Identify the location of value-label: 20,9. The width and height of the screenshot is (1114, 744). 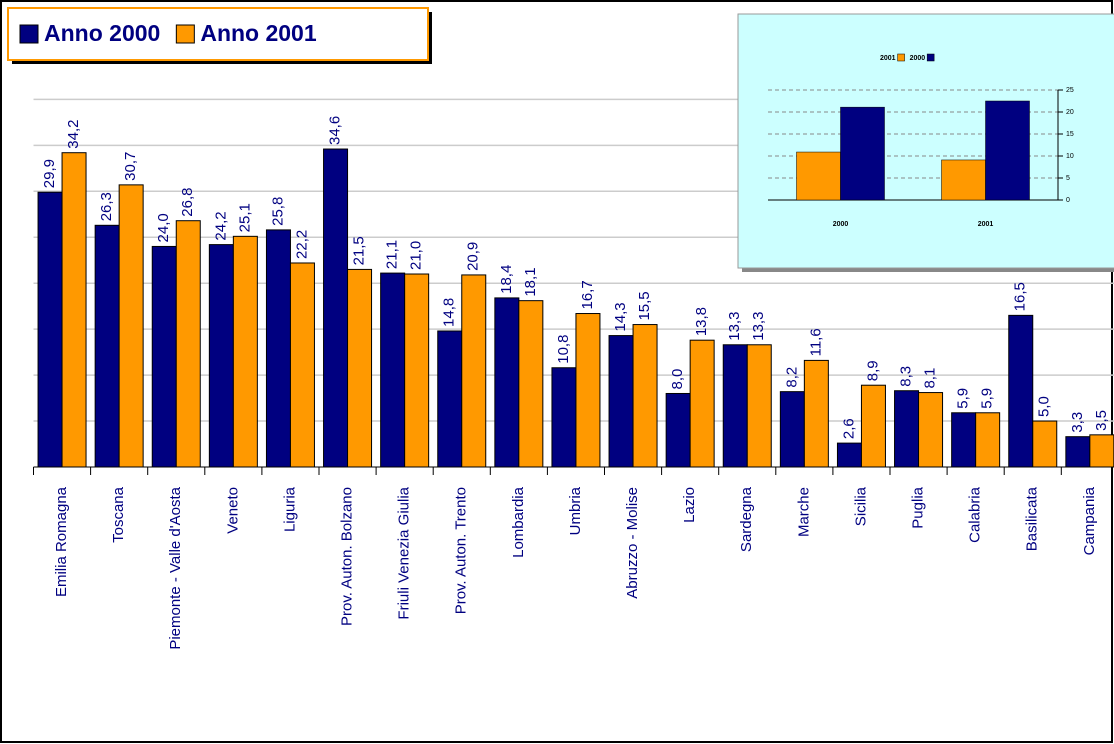
(473, 256).